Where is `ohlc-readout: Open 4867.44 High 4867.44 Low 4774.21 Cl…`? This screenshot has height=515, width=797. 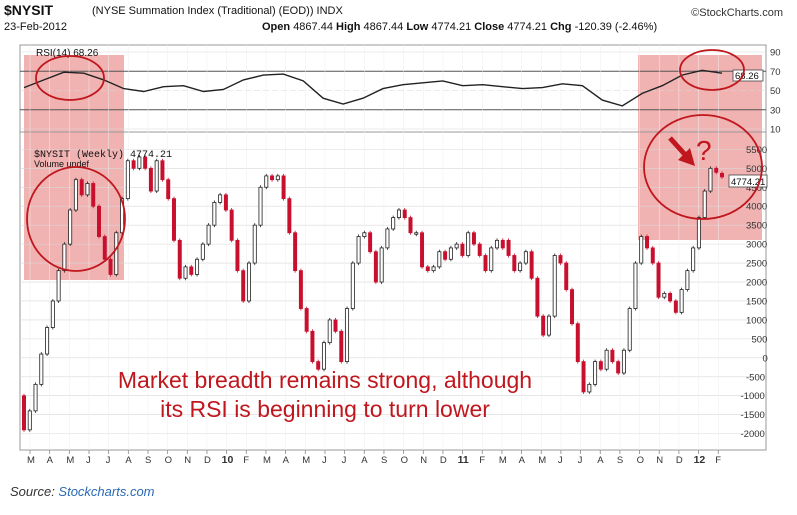 ohlc-readout: Open 4867.44 High 4867.44 Low 4774.21 Cl… is located at coordinates (459, 27).